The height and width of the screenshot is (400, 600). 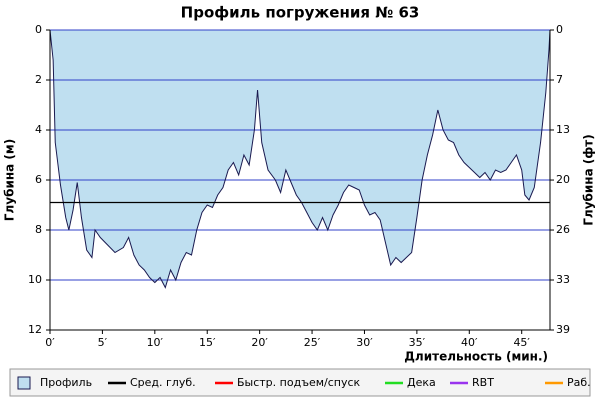 What do you see at coordinates (300, 13) in the screenshot?
I see `chart-title: Профиль погружения № 63` at bounding box center [300, 13].